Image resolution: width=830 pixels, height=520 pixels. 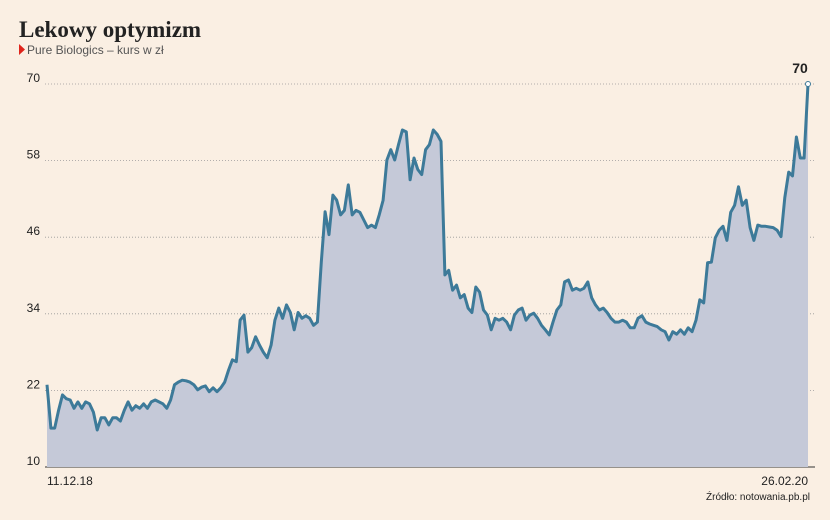 What do you see at coordinates (758, 496) in the screenshot?
I see `source: Źródło: notowania.pb.pl` at bounding box center [758, 496].